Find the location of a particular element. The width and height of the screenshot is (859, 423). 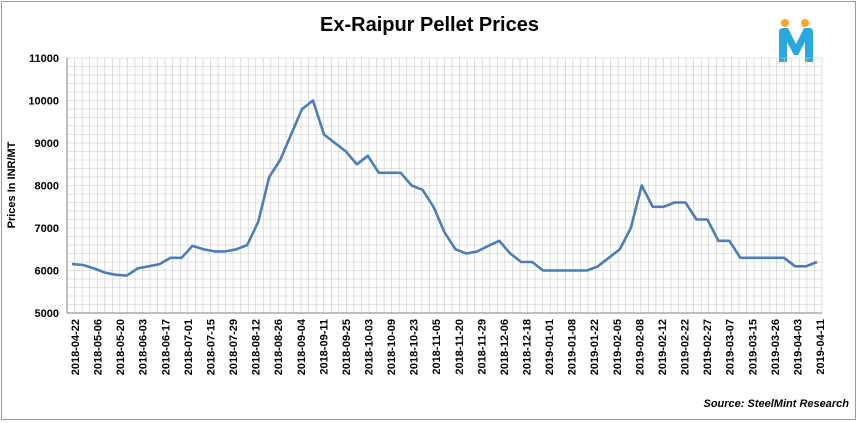

x-tick-label: 2018-10-03 is located at coordinates (369, 347).